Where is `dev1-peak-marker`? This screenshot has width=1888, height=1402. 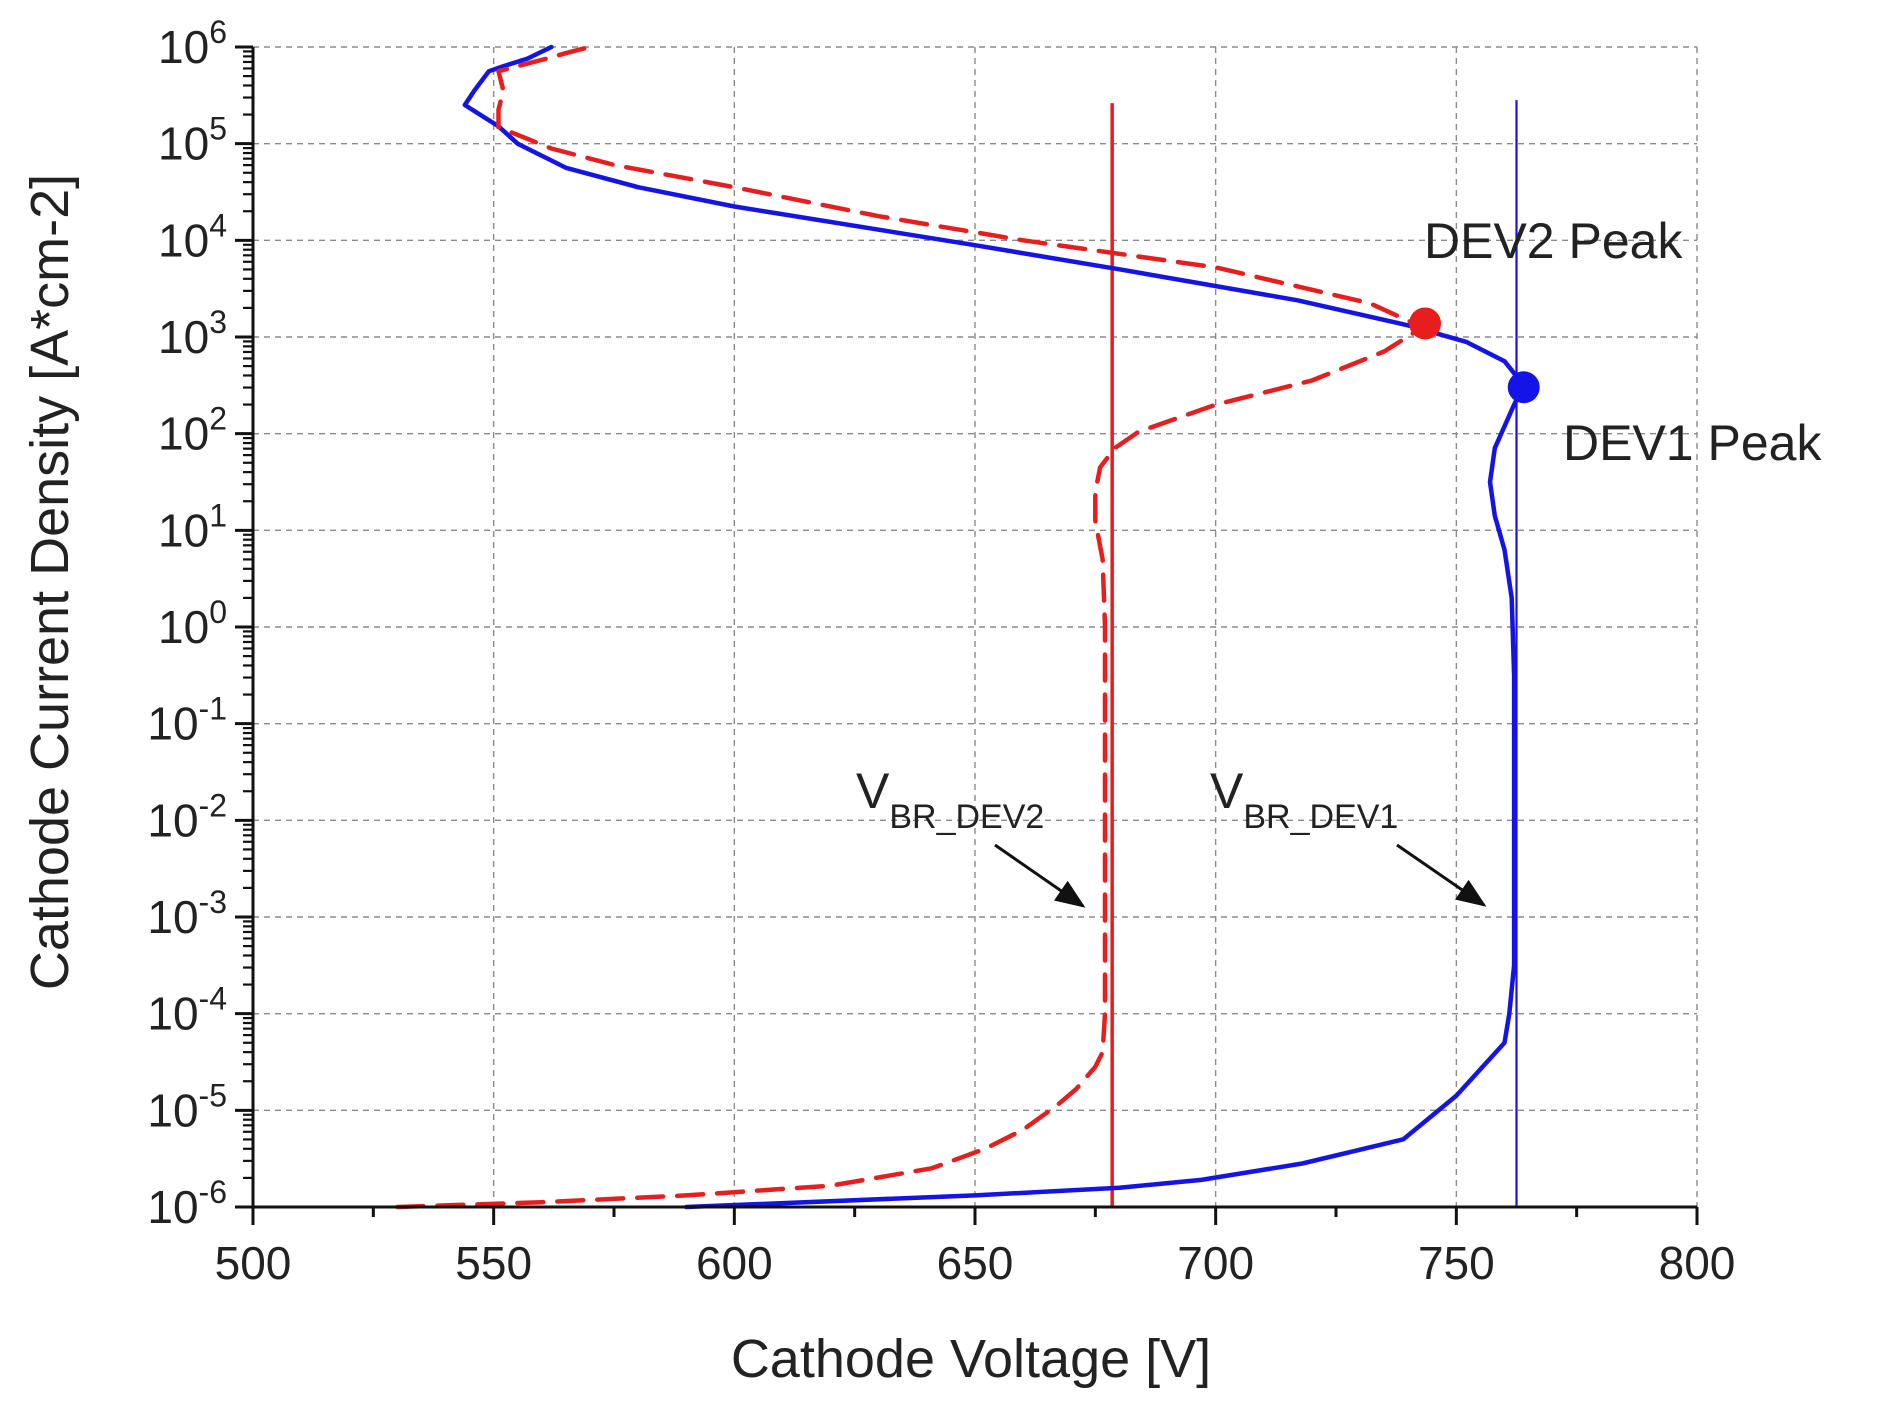 dev1-peak-marker is located at coordinates (1523, 387).